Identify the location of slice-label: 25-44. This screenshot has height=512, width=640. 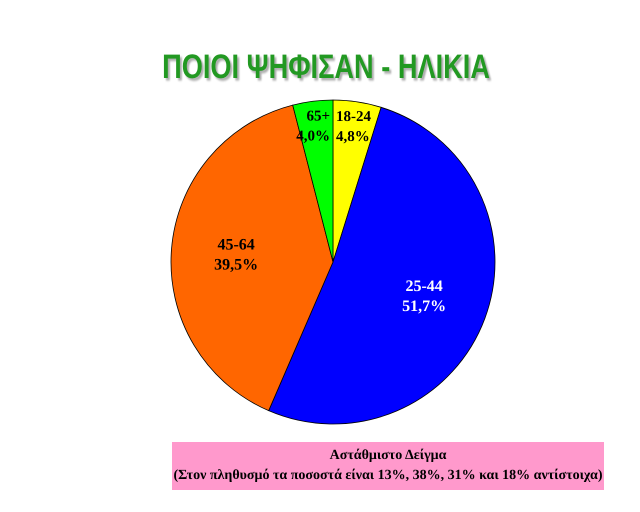
(424, 286).